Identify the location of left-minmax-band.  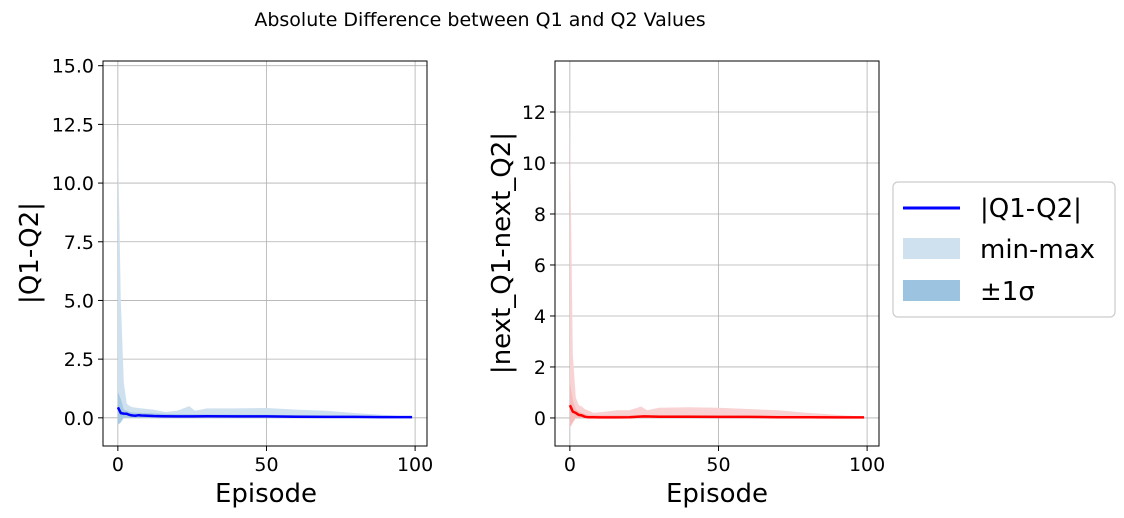
(265, 280).